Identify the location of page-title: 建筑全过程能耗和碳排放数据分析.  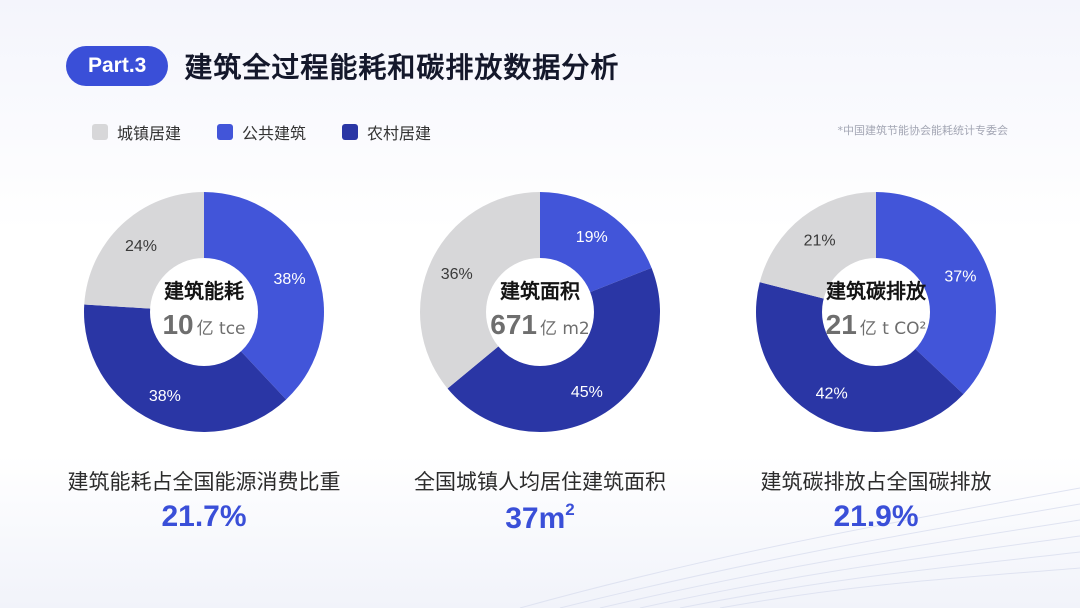
(402, 67).